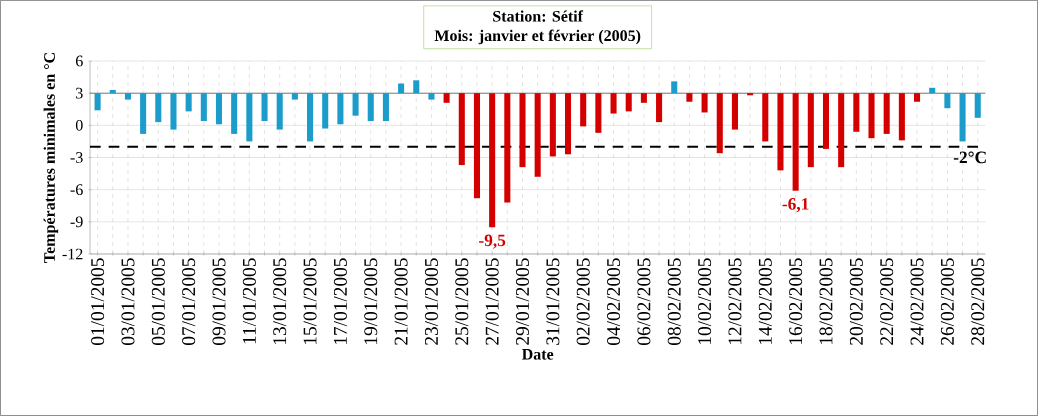 This screenshot has width=1038, height=416. What do you see at coordinates (431, 301) in the screenshot?
I see `x-tick-label: 23/01/2005` at bounding box center [431, 301].